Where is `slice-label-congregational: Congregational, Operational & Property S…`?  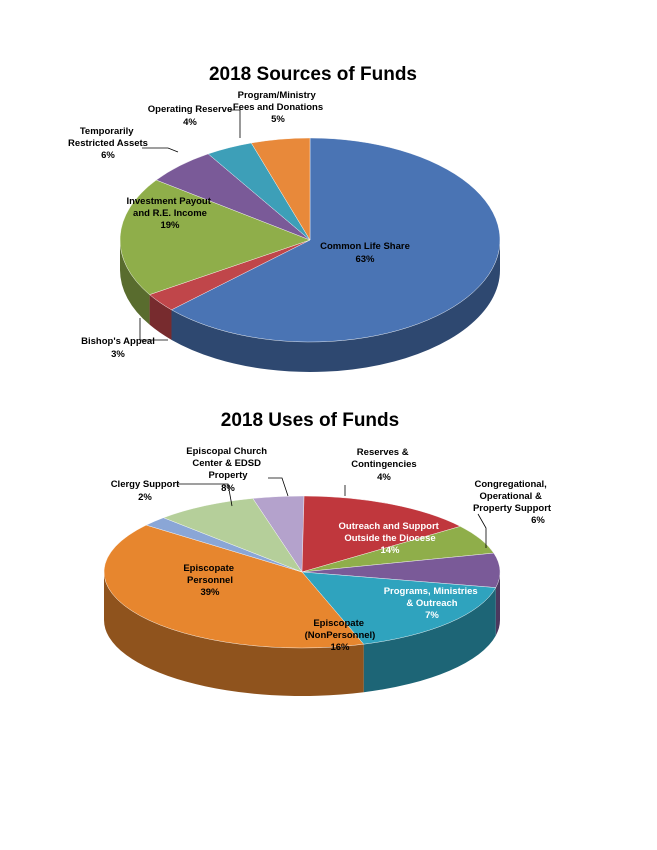 slice-label-congregational: Congregational, Operational & Property S… is located at coordinates (512, 513).